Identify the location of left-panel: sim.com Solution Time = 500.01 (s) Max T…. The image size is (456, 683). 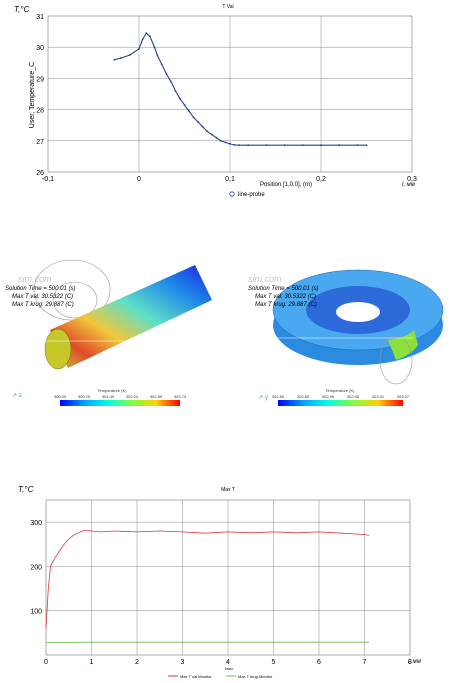
(108, 332).